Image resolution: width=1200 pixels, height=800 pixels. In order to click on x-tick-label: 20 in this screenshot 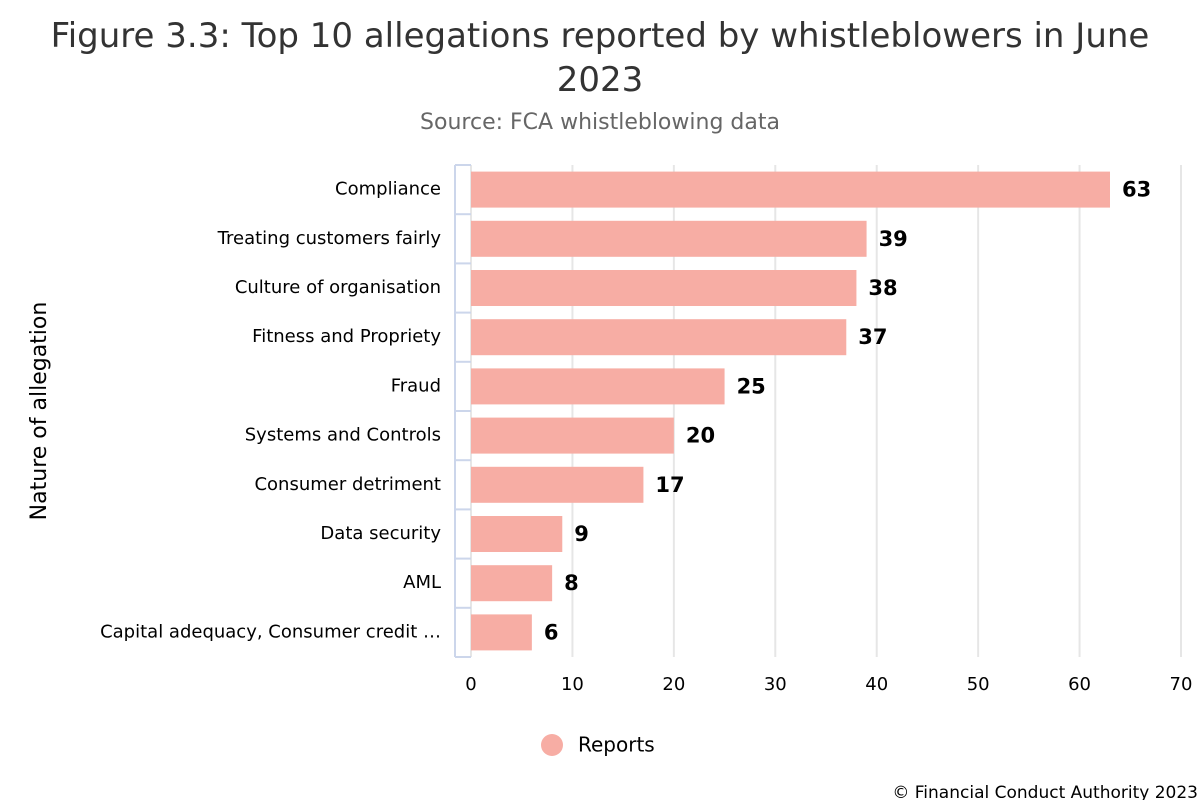, I will do `click(673, 684)`.